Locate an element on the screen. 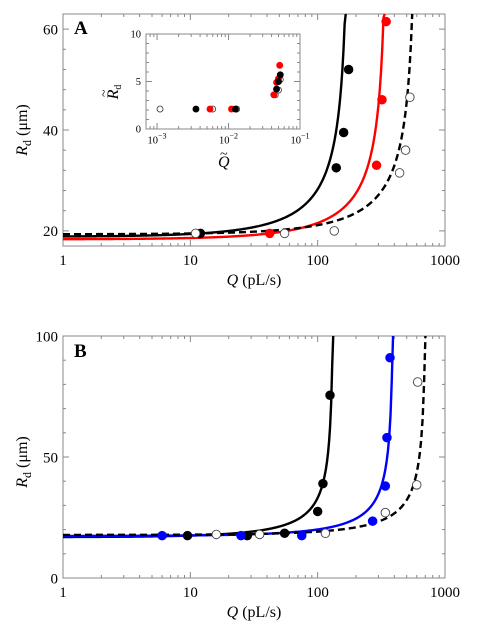  inset-y-axis-label: Rd ~ is located at coordinates (110, 93).